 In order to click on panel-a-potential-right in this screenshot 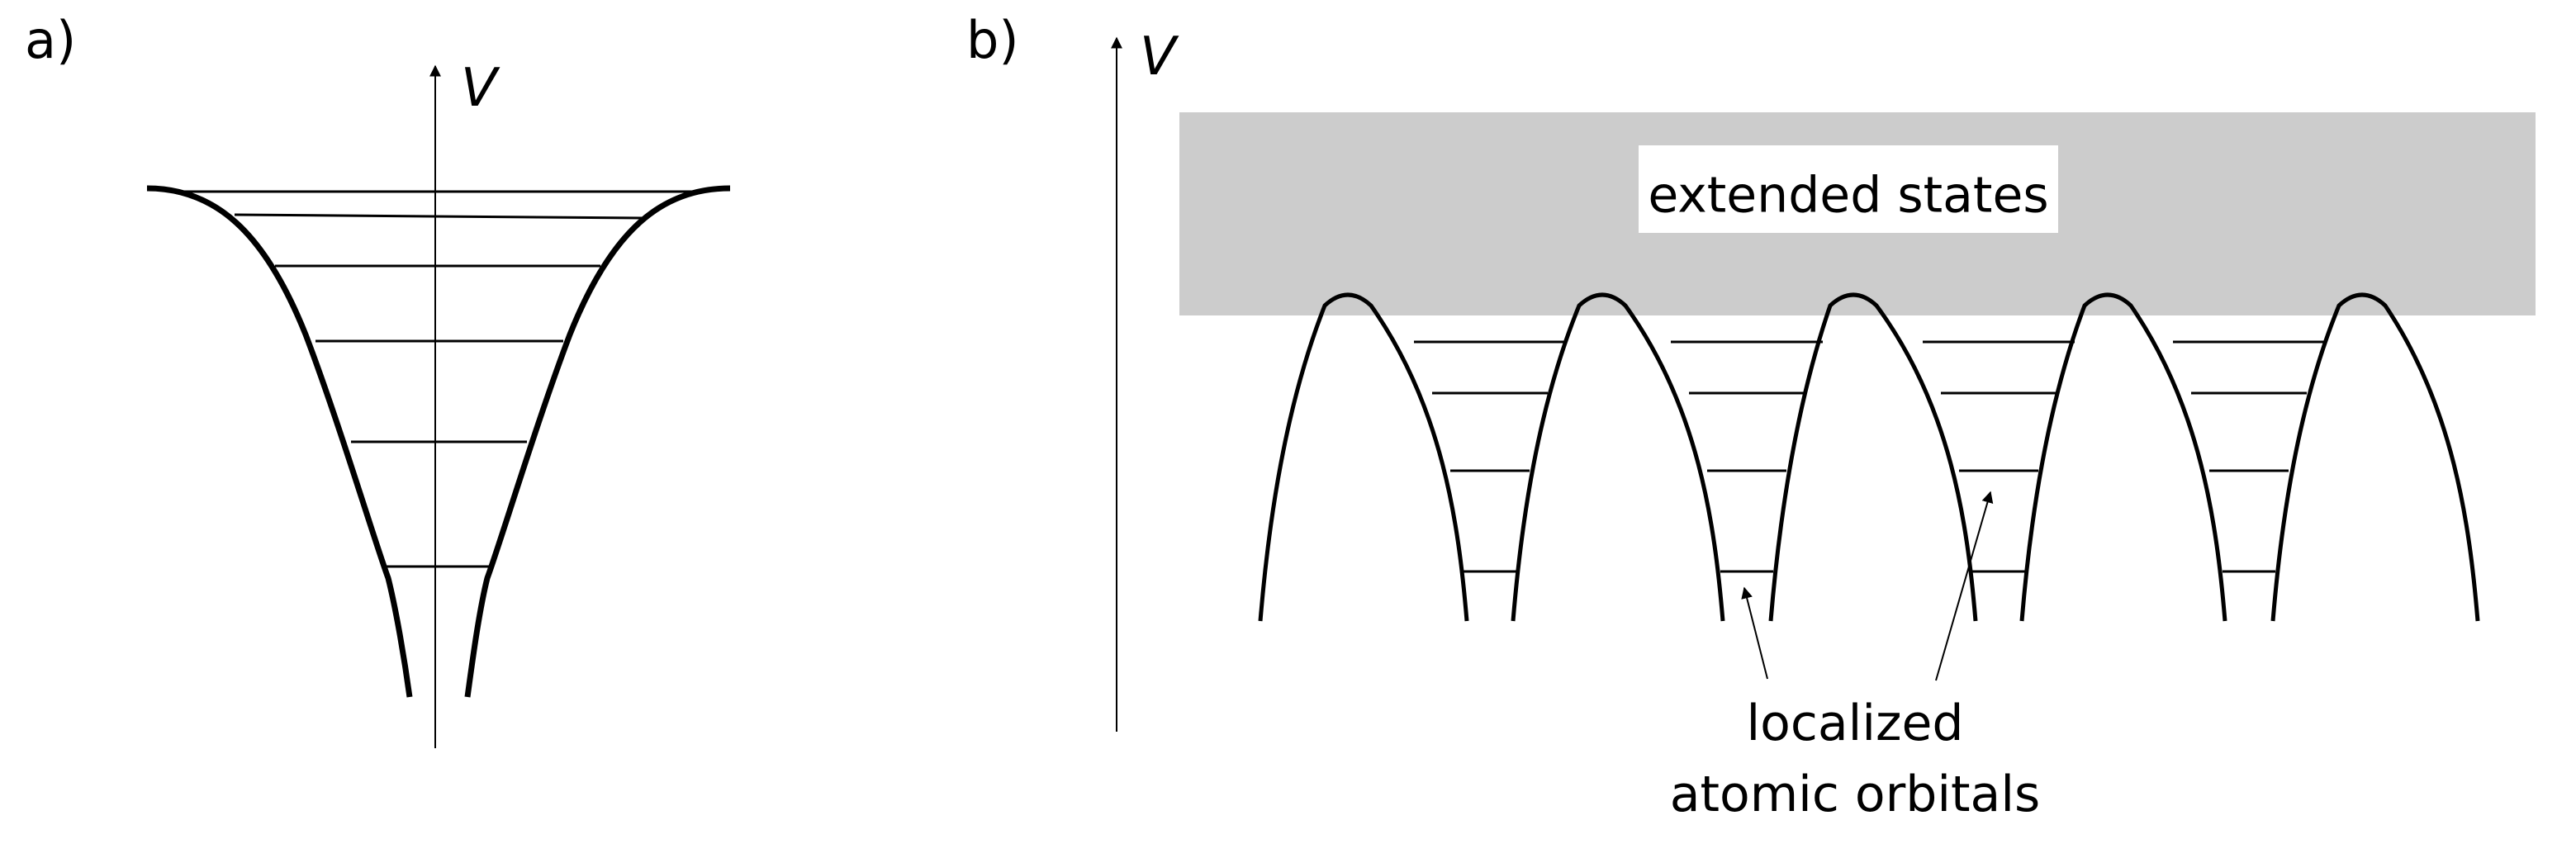, I will do `click(597, 441)`.